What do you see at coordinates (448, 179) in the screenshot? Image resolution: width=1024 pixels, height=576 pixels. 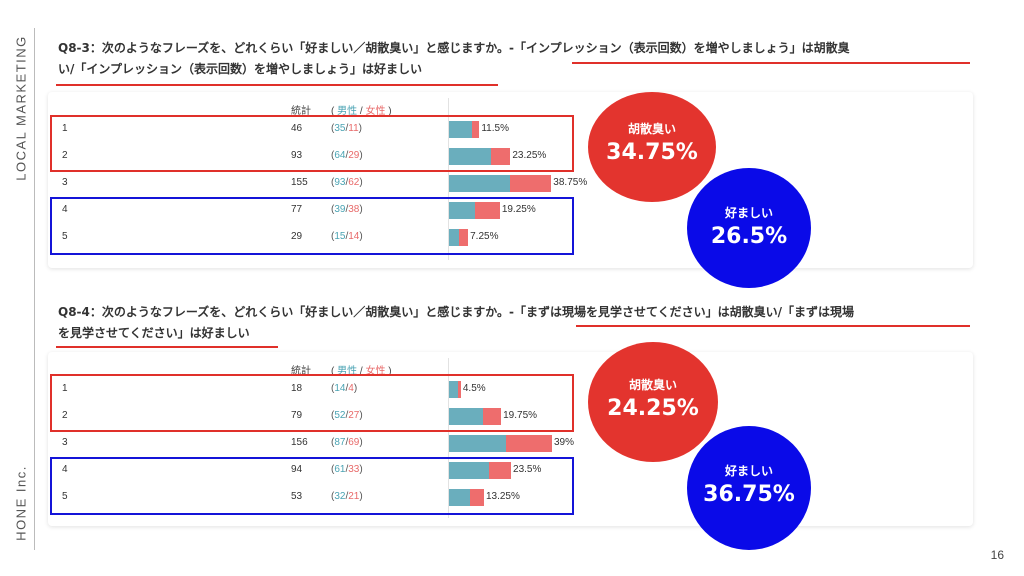 I see `chart-axis-line` at bounding box center [448, 179].